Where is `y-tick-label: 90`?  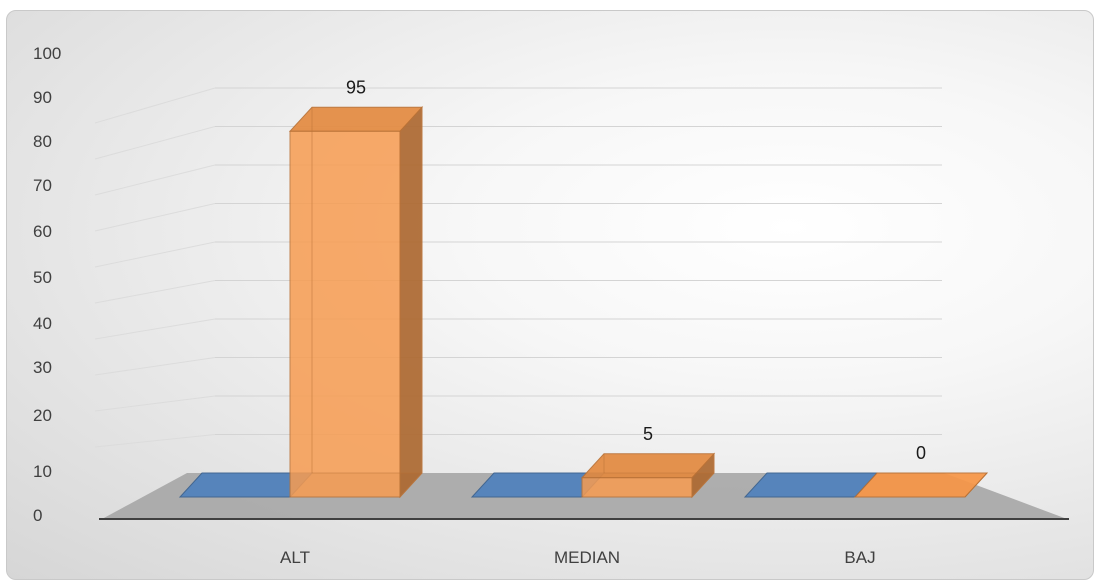
y-tick-label: 90 is located at coordinates (42, 97).